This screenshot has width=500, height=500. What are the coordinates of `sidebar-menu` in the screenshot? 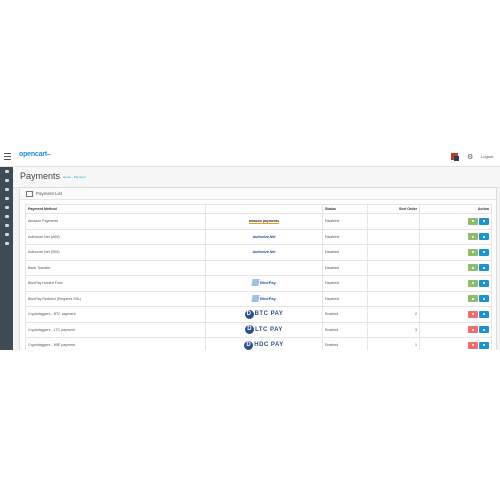 It's located at (6, 258).